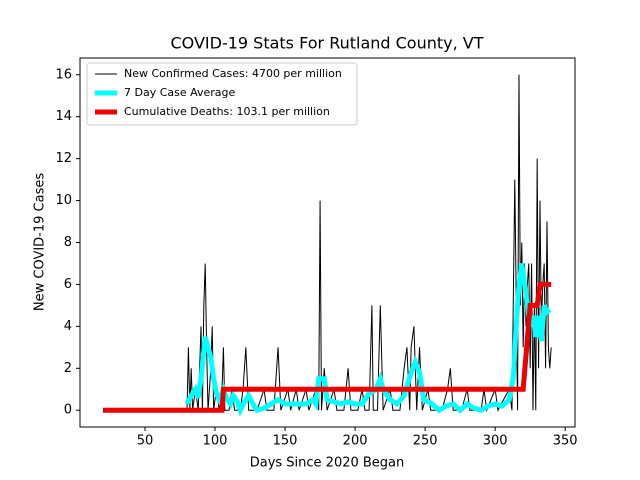 The image size is (640, 480). I want to click on x-tick-label: 300, so click(495, 441).